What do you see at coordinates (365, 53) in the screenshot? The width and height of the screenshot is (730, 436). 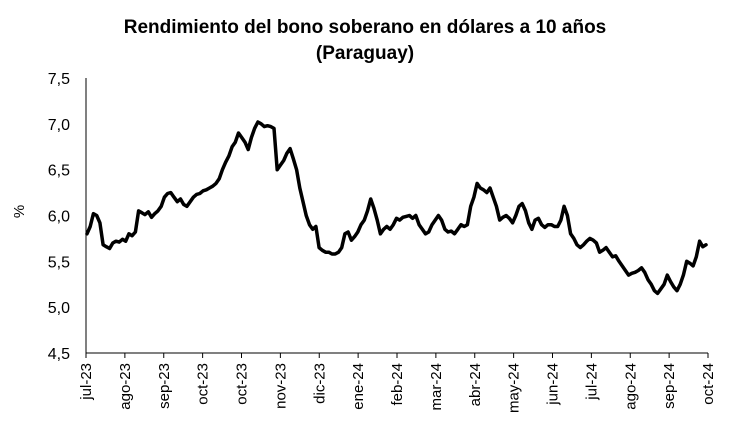 I see `chart-subtitle: (Paraguay)` at bounding box center [365, 53].